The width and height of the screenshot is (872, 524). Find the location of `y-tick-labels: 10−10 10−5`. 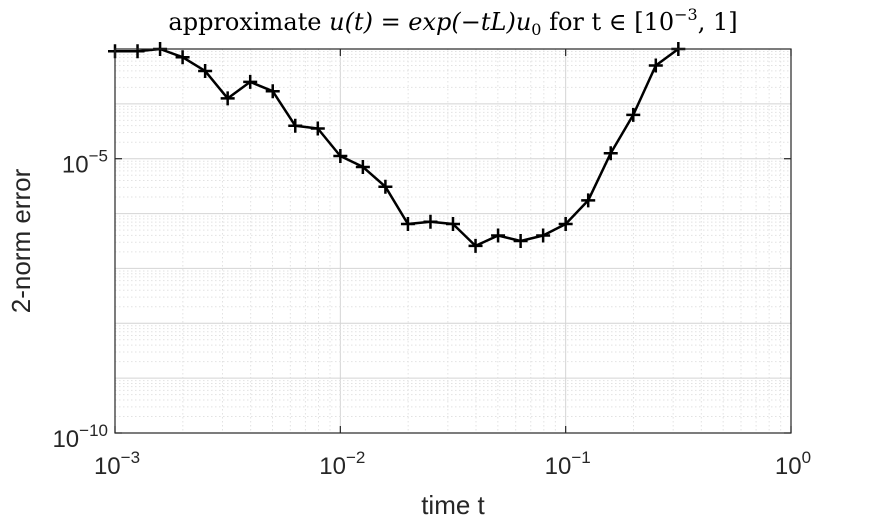

y-tick-labels: 10−10 10−5 is located at coordinates (80, 300).